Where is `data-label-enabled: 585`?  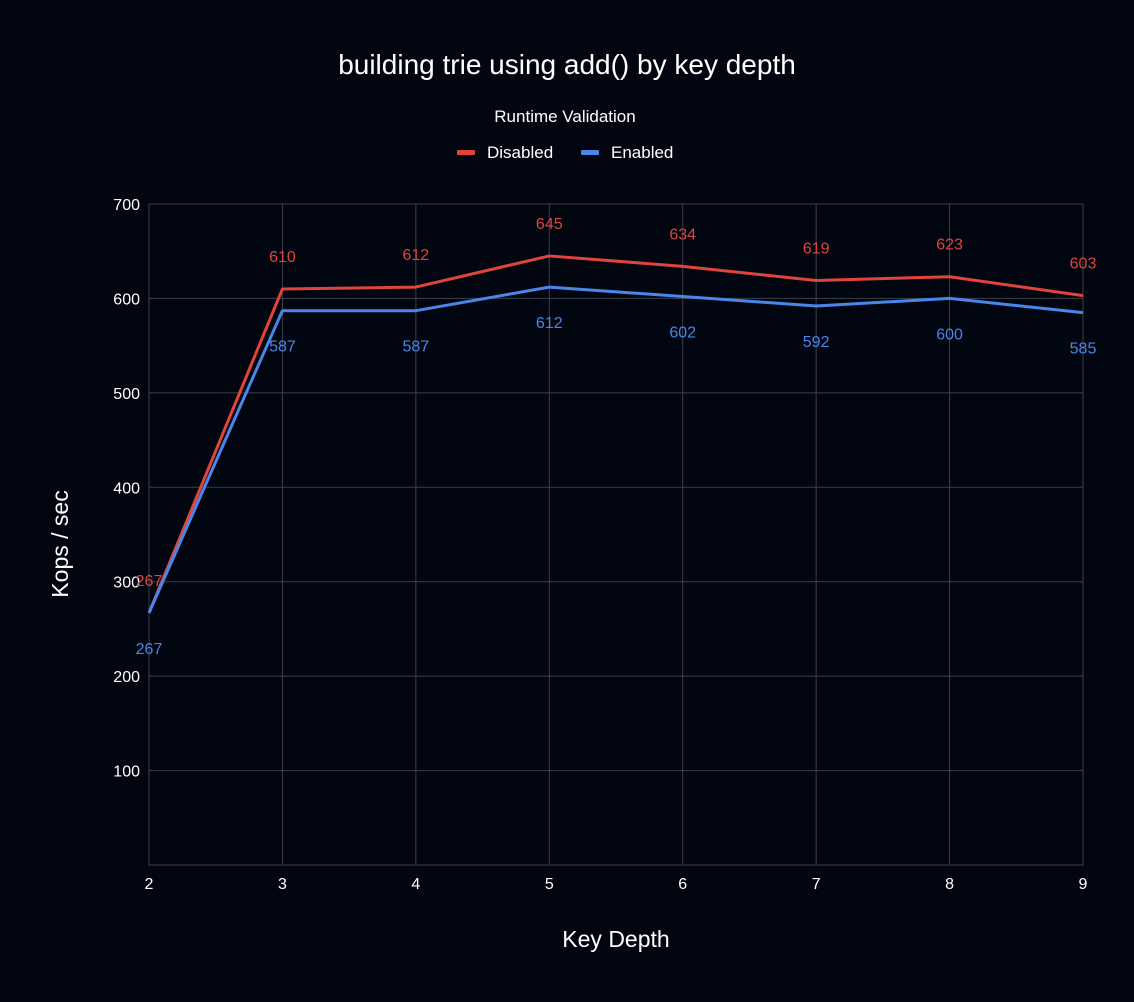 data-label-enabled: 585 is located at coordinates (1083, 349).